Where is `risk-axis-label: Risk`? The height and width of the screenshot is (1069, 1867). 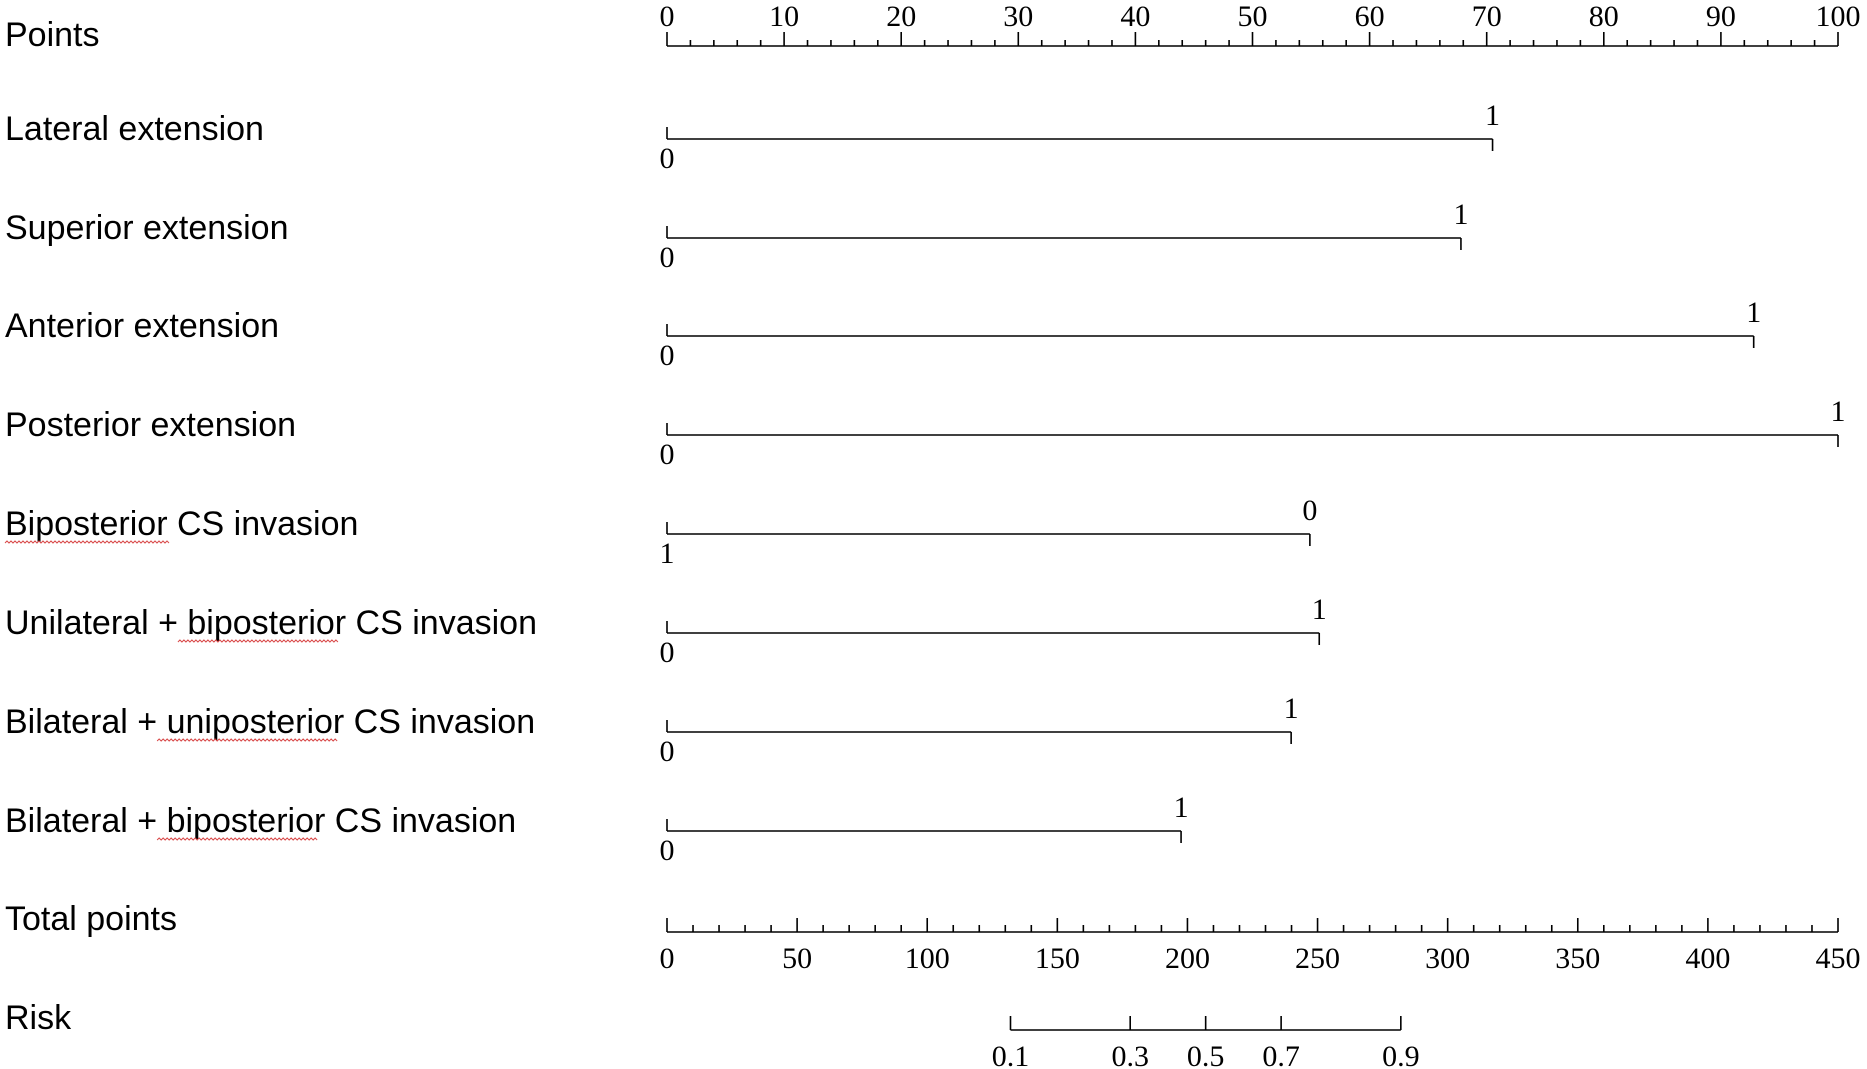 risk-axis-label: Risk is located at coordinates (38, 1018).